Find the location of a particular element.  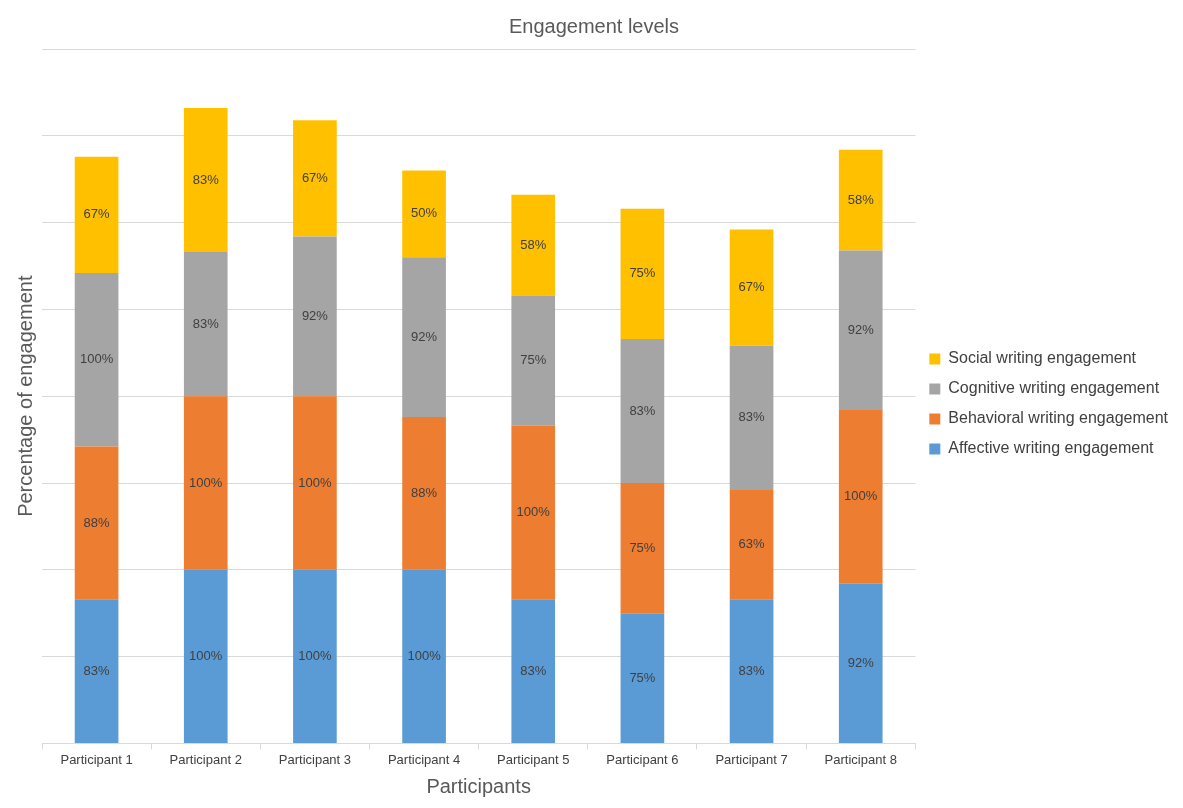

x-tick-label: Participant 6 is located at coordinates (642, 759).